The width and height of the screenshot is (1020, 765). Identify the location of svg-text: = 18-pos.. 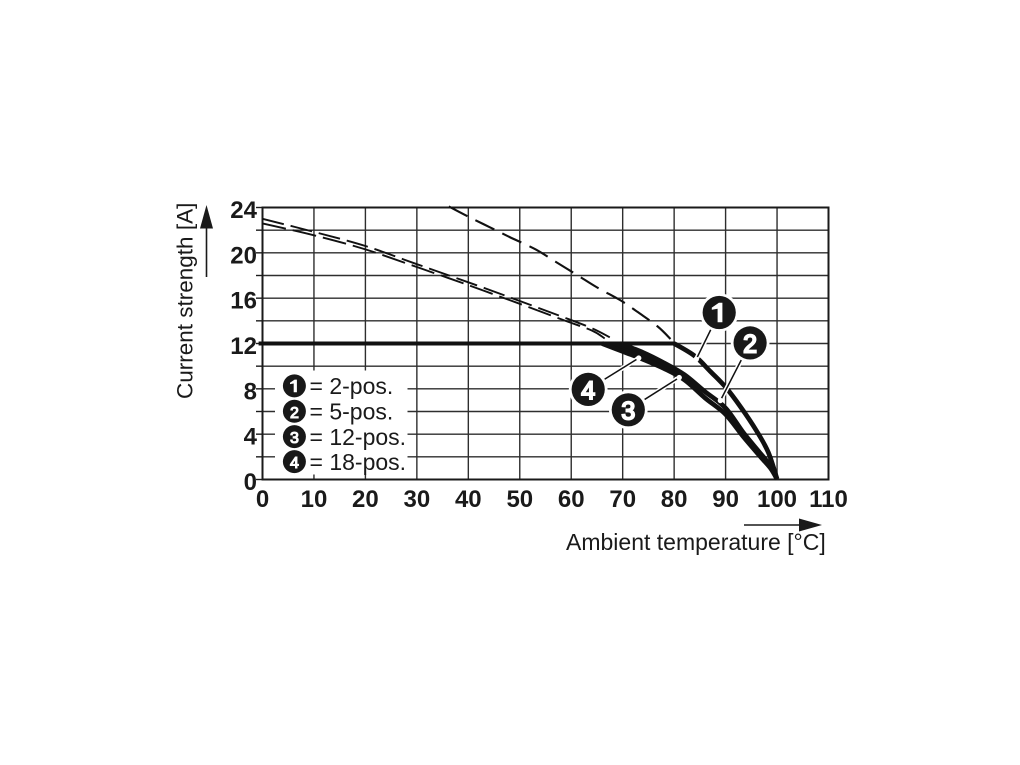
(358, 462).